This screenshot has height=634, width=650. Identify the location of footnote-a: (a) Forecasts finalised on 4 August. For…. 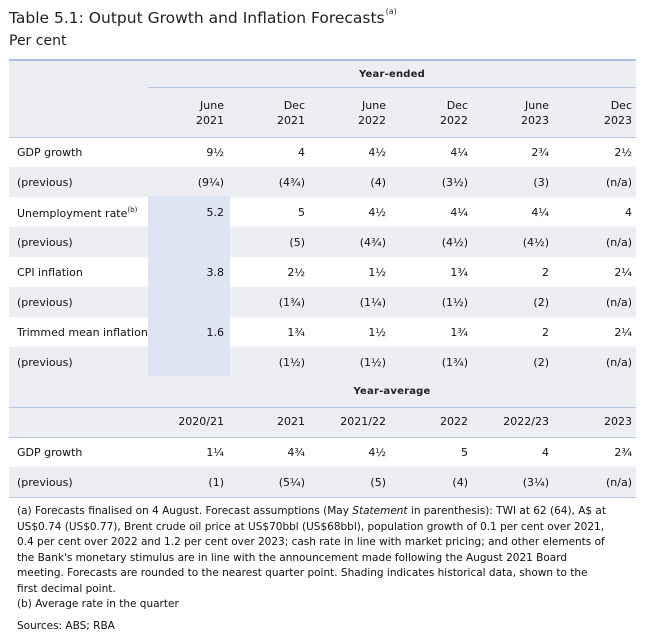
(312, 550).